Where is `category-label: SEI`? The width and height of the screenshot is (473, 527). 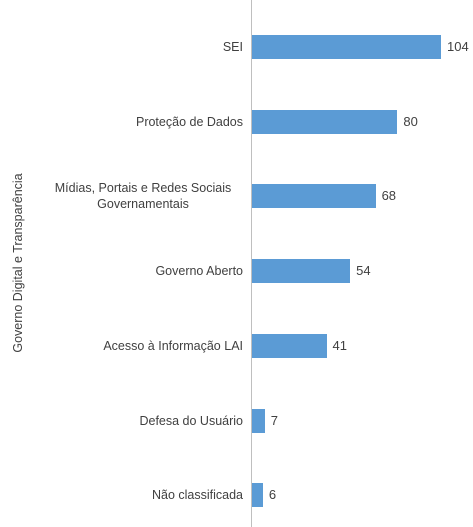 category-label: SEI is located at coordinates (232, 47).